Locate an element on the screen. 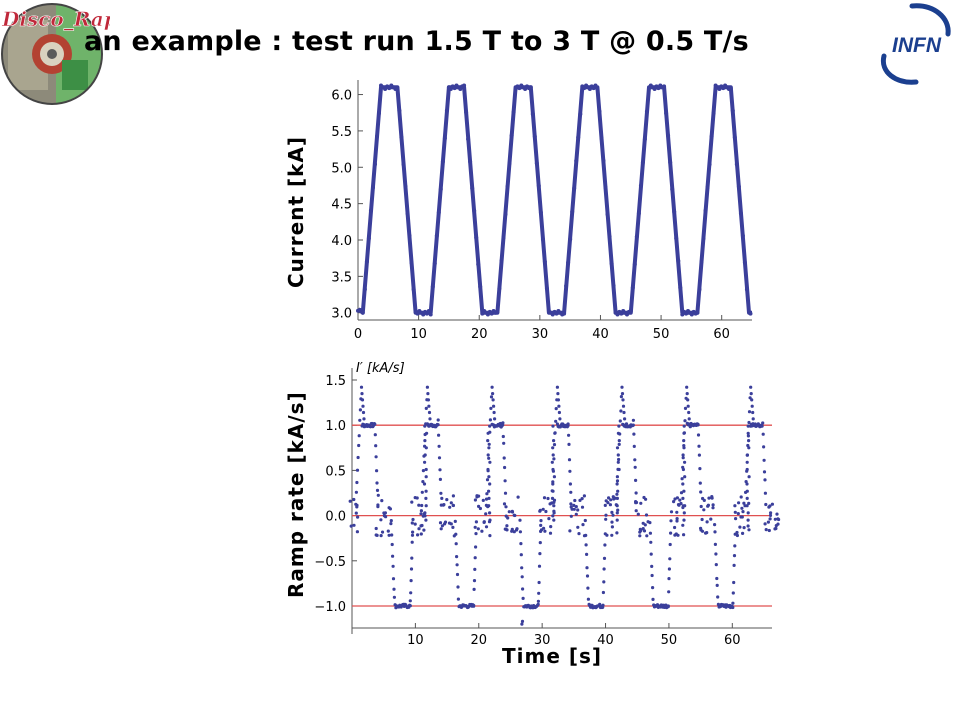 Image resolution: width=960 pixels, height=720 pixels. infn-logo: INFN is located at coordinates (913, 43).